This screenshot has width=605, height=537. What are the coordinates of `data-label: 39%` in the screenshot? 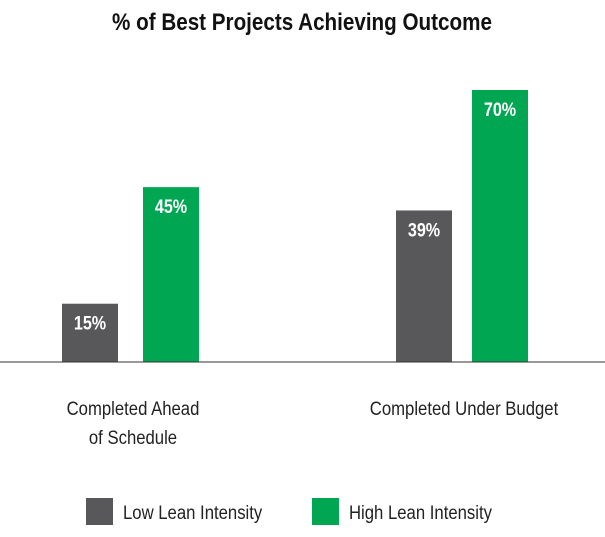 It's located at (424, 230).